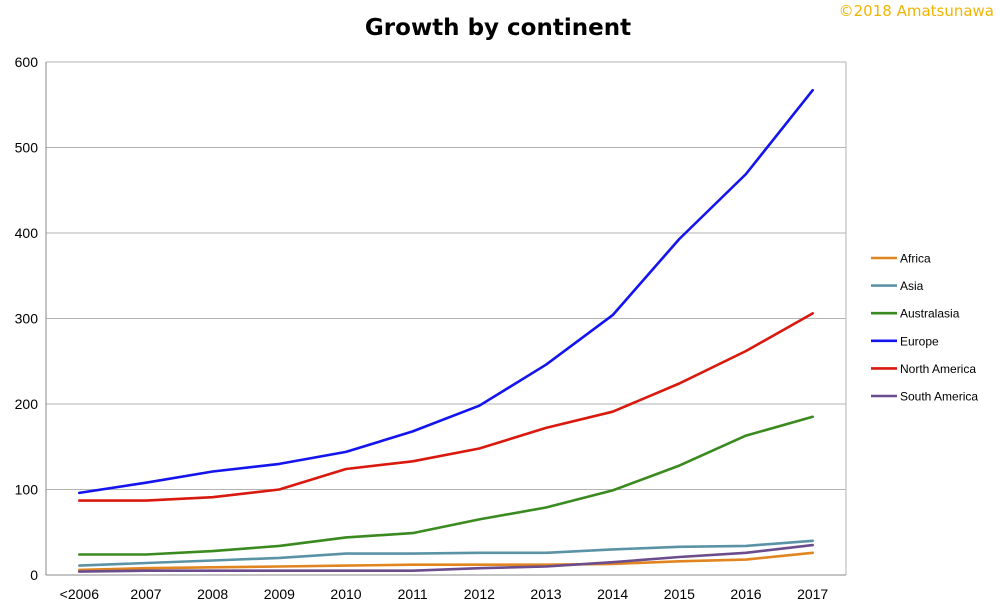 Image resolution: width=1000 pixels, height=609 pixels. Describe the element at coordinates (812, 594) in the screenshot. I see `x-tick-label: 2017` at that location.